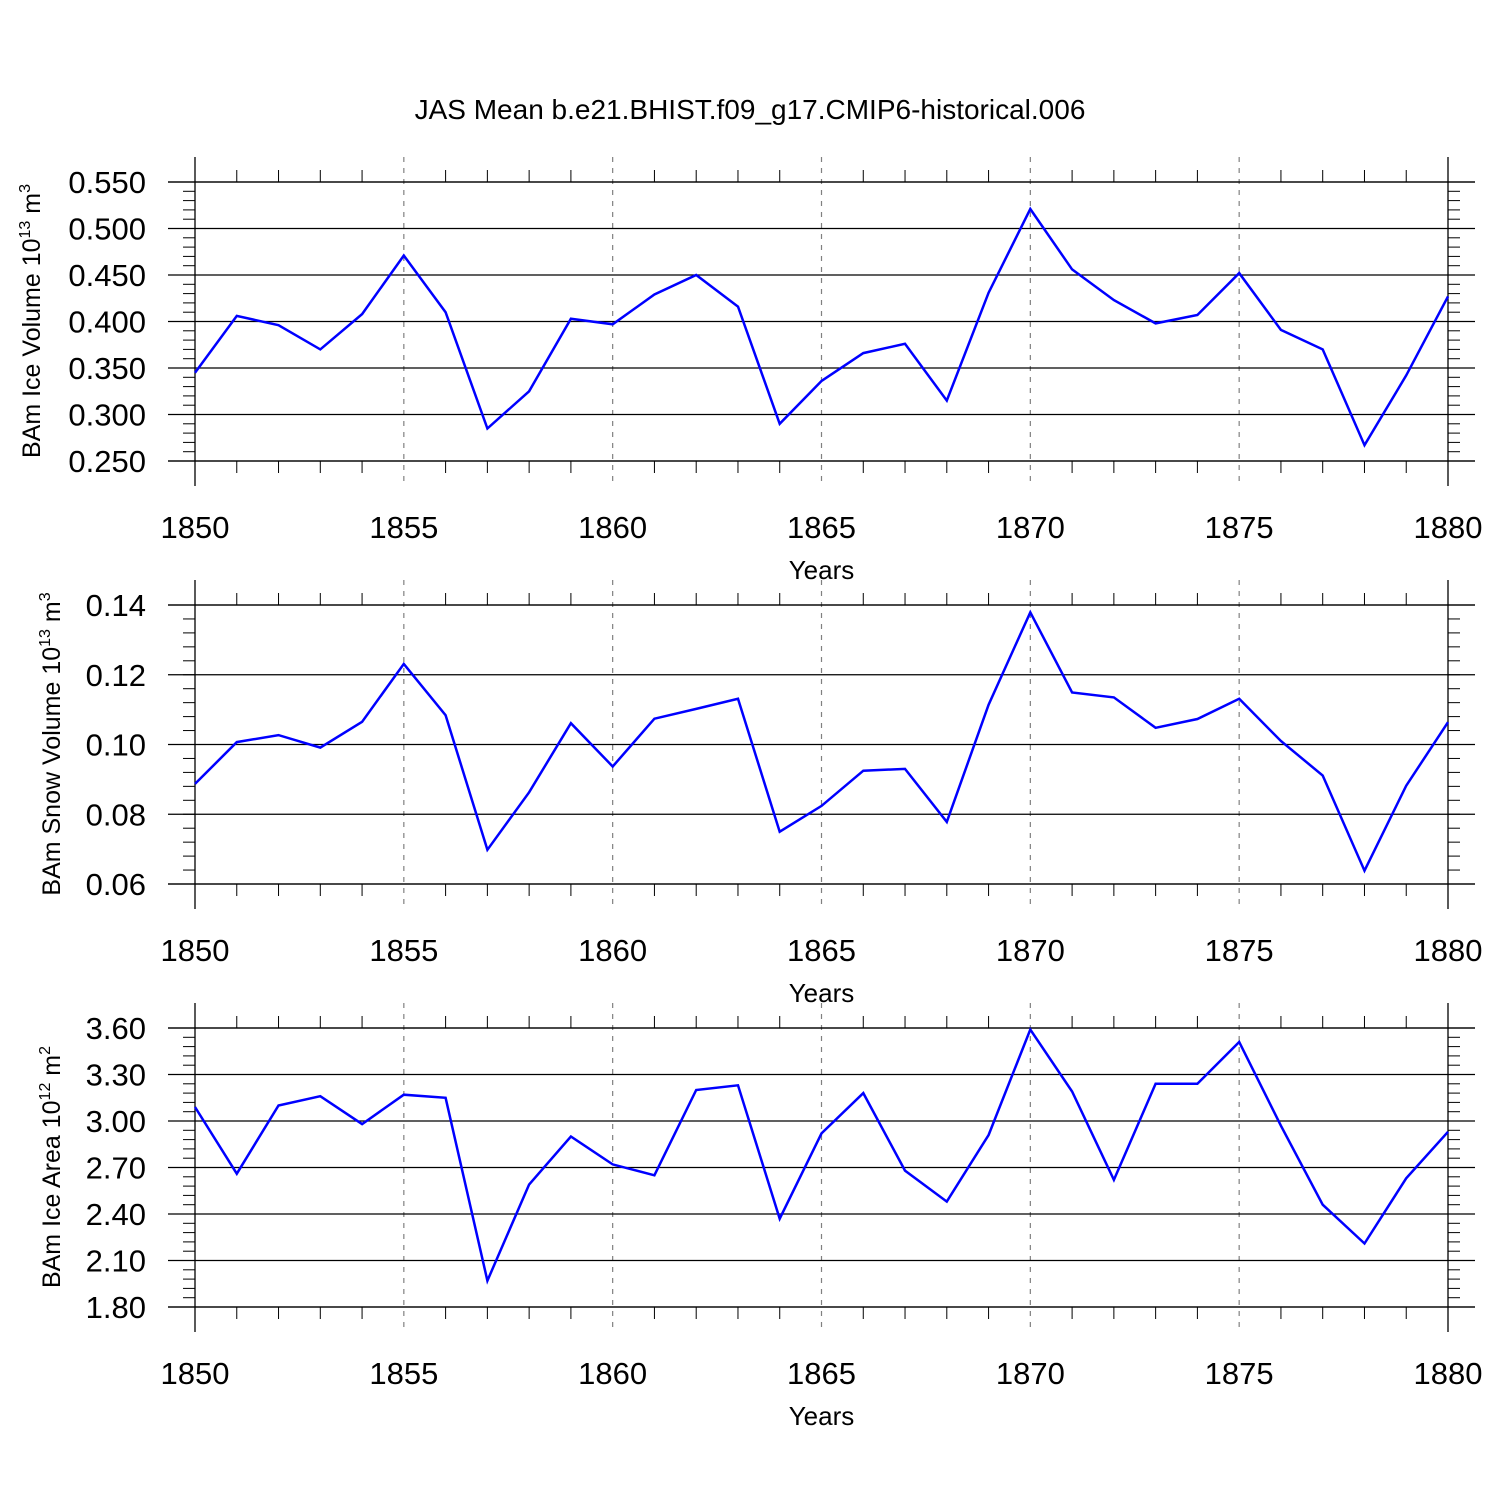 The image size is (1500, 1500). What do you see at coordinates (116, 1075) in the screenshot?
I see `y-tick-label: 3.30` at bounding box center [116, 1075].